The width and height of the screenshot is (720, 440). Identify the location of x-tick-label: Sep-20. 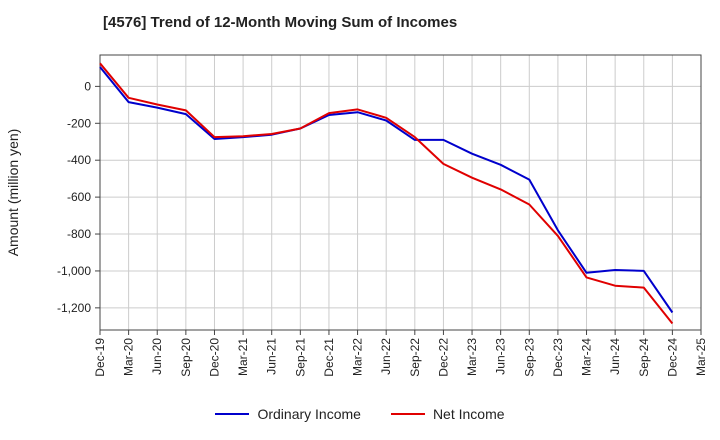
(186, 357).